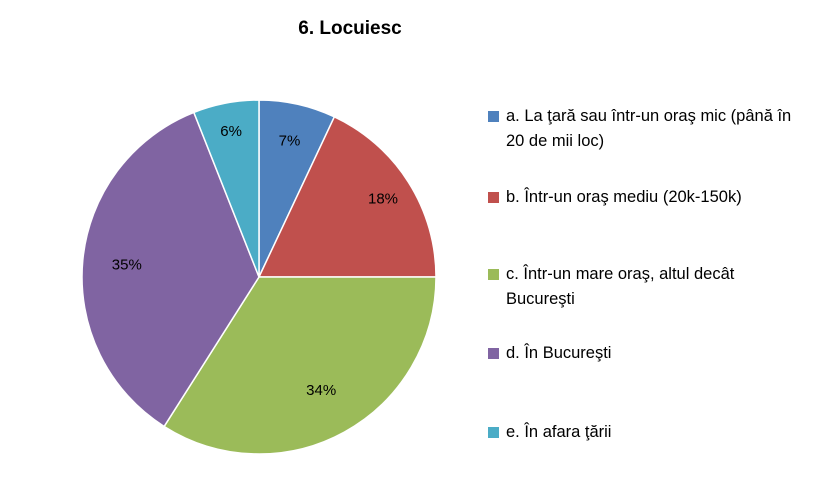 This screenshot has width=813, height=500. What do you see at coordinates (231, 131) in the screenshot?
I see `percent-label: 6%` at bounding box center [231, 131].